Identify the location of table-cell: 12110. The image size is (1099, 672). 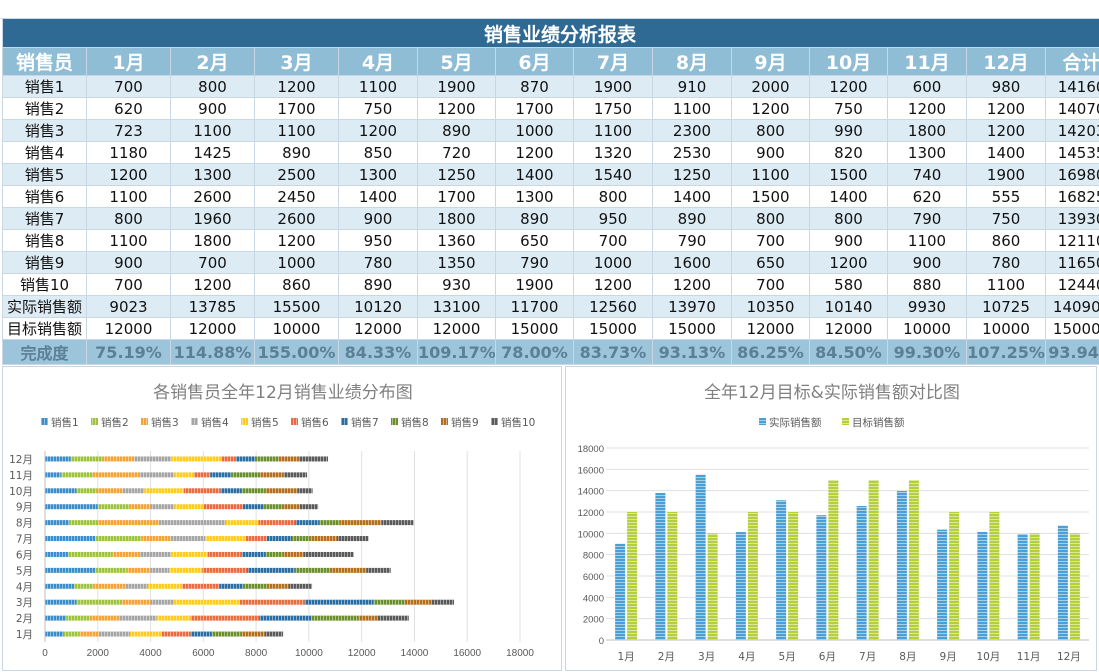
(1072, 241).